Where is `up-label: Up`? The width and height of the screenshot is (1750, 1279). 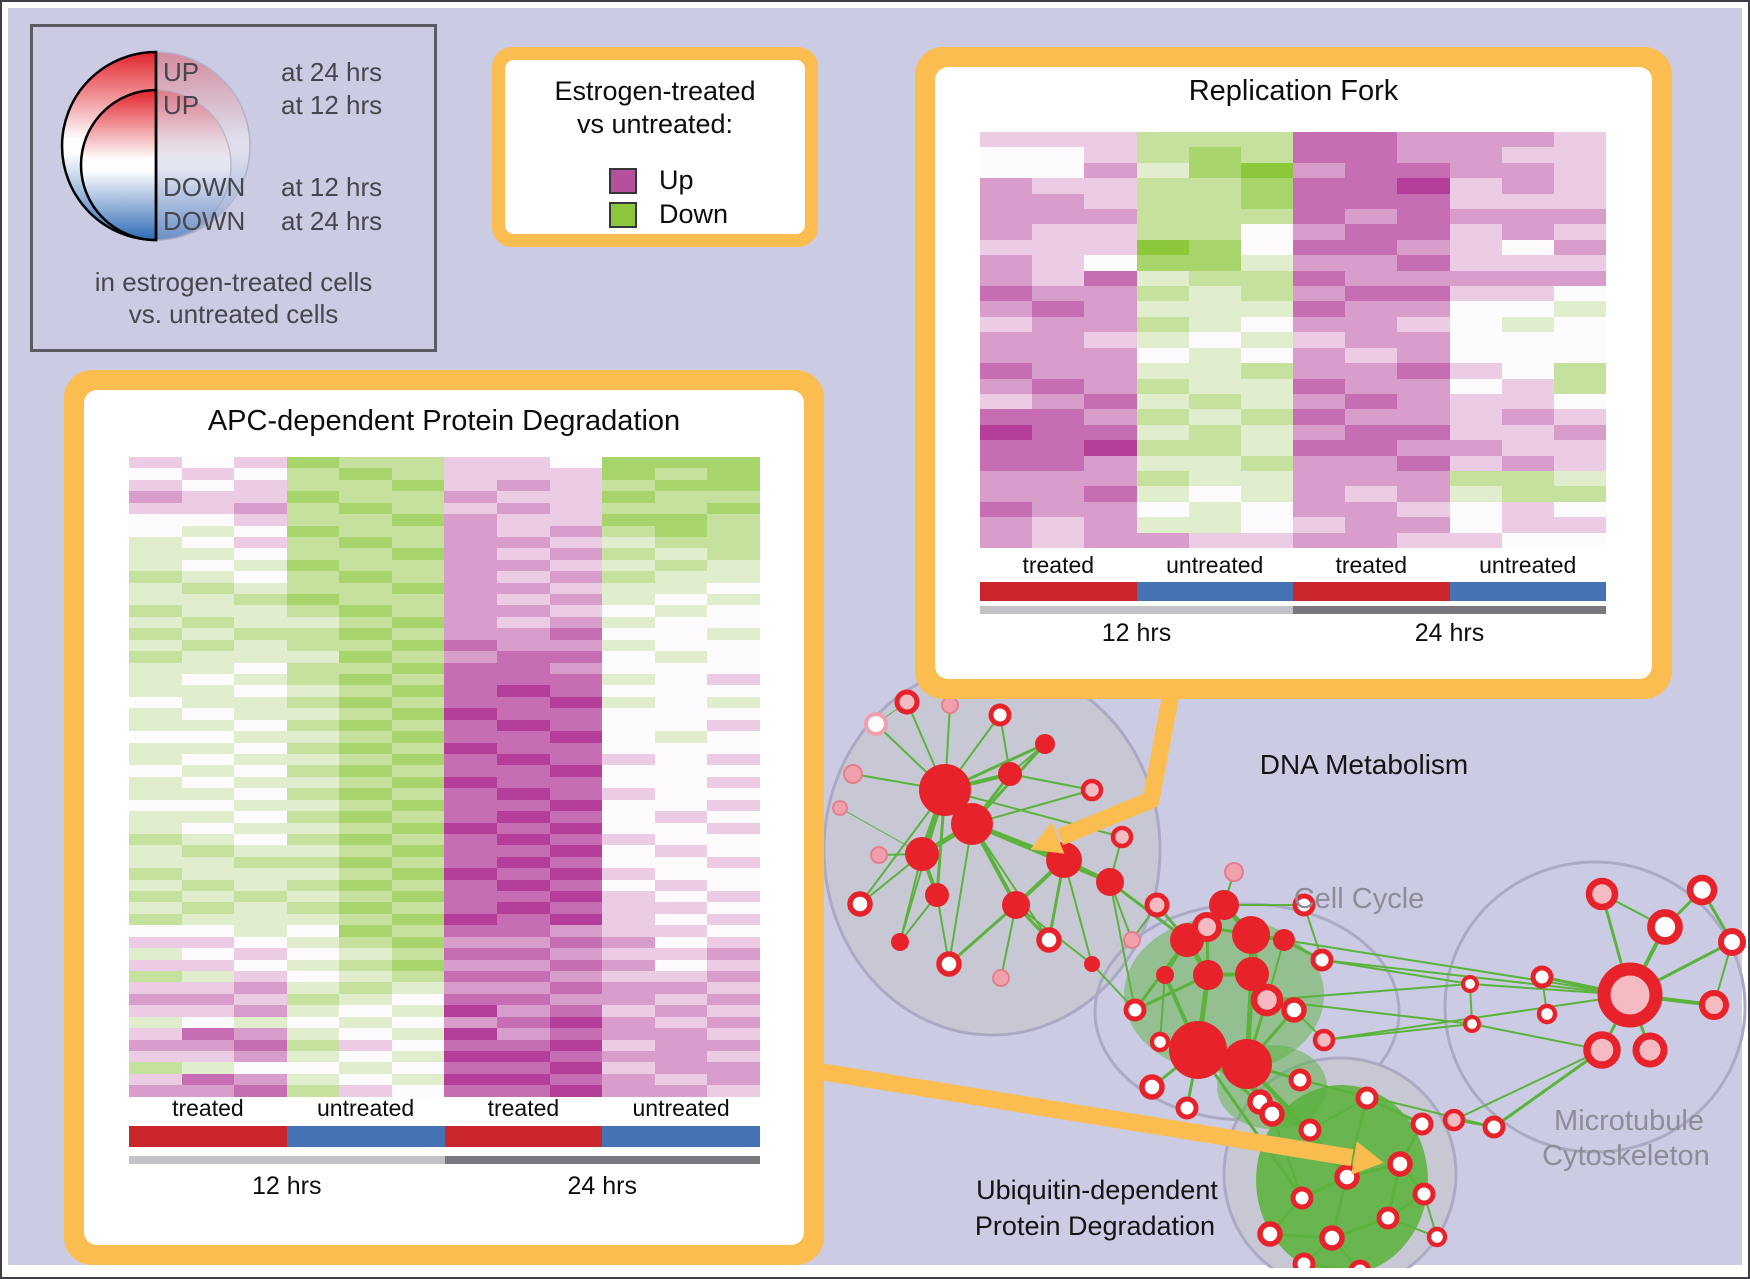
up-label: Up is located at coordinates (676, 180).